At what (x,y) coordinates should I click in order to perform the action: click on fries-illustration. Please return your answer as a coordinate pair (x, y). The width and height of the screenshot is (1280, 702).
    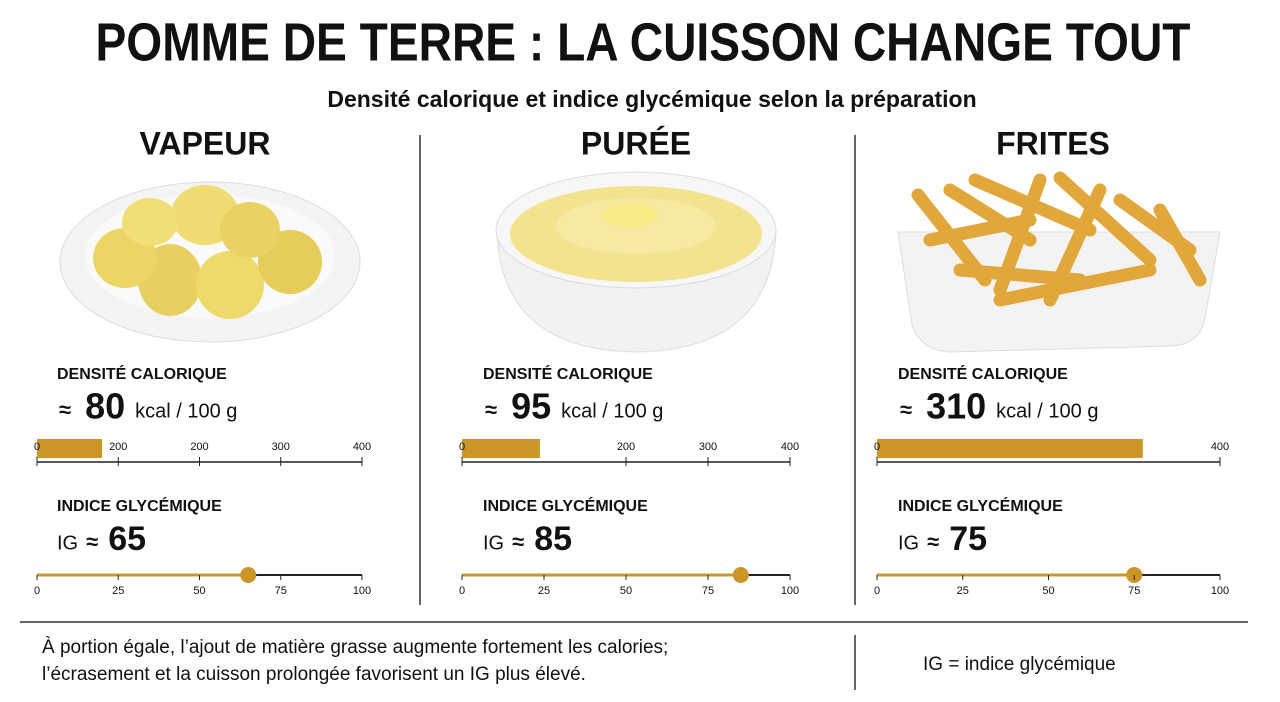
    Looking at the image, I should click on (1059, 262).